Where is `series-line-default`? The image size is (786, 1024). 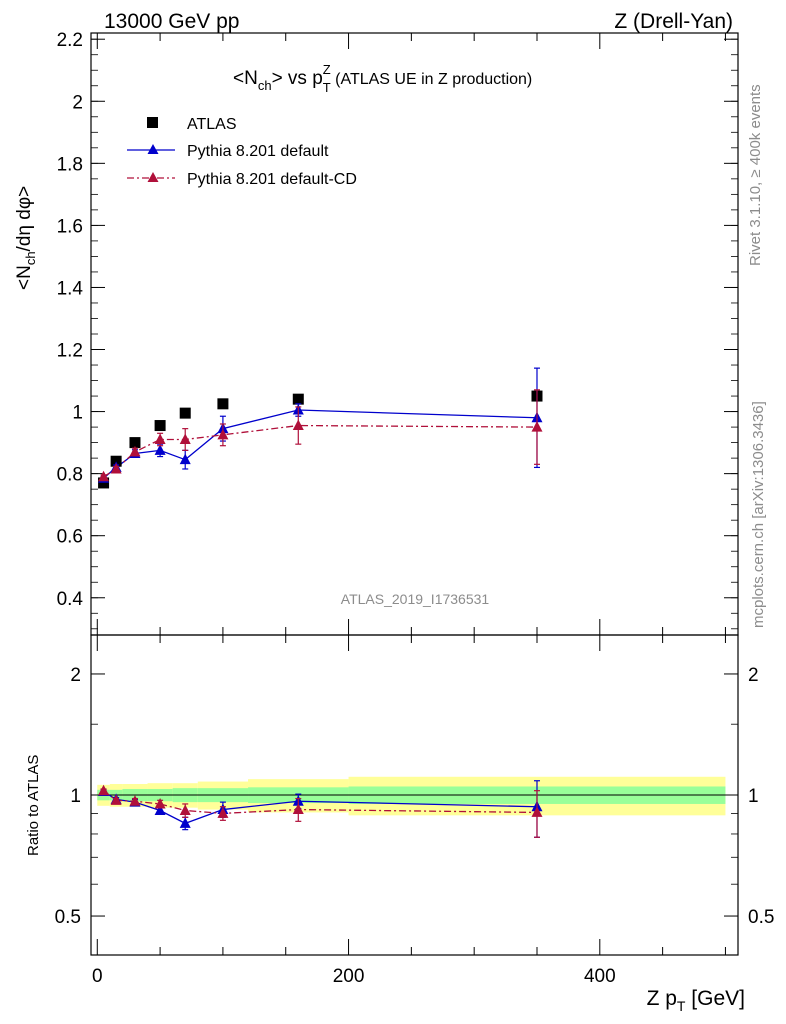
series-line-default is located at coordinates (320, 444).